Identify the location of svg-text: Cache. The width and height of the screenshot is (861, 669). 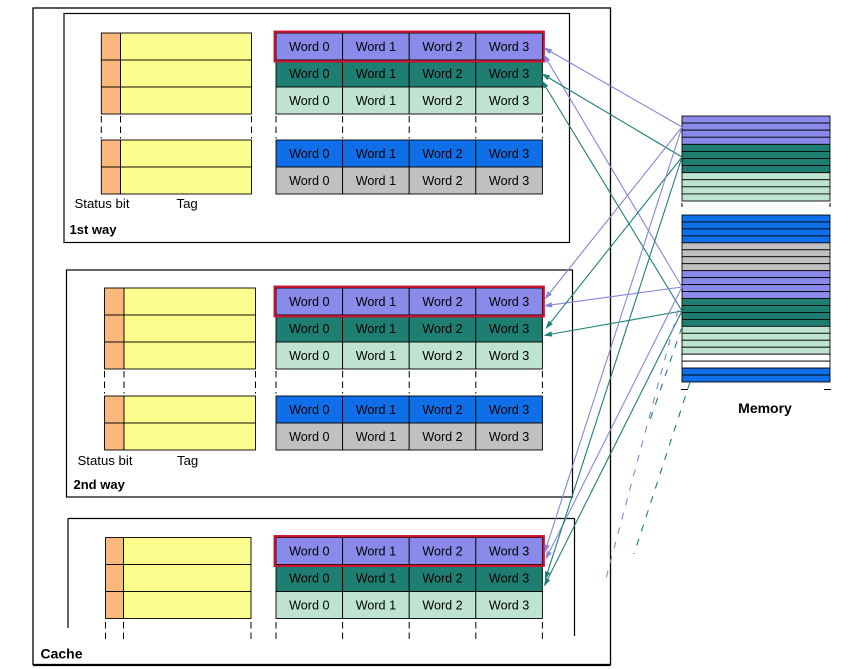
(62, 654).